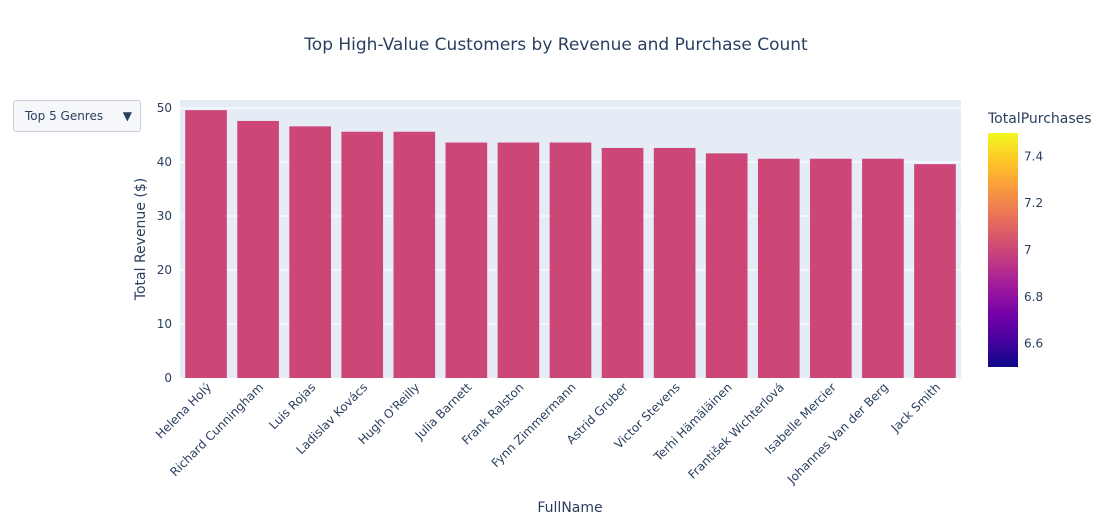 The image size is (1112, 525). Describe the element at coordinates (736, 431) in the screenshot. I see `x-tick-label: František Wichterlová` at that location.